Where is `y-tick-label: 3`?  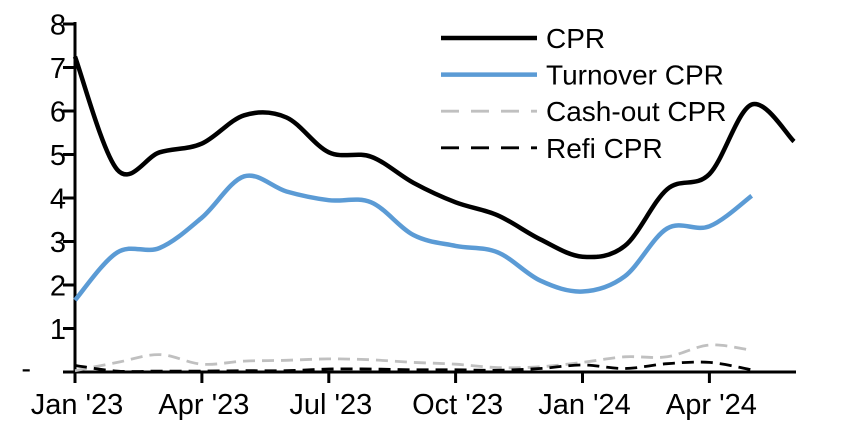
y-tick-label: 3 is located at coordinates (58, 243).